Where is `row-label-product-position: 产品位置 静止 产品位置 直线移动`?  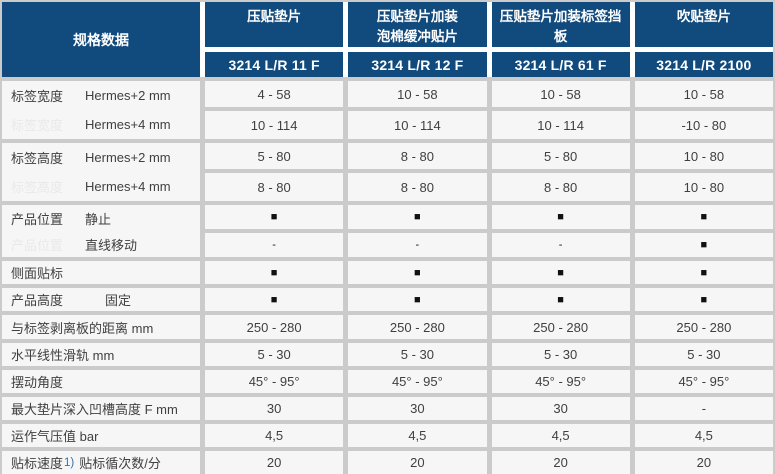
row-label-product-position: 产品位置 静止 产品位置 直线移动 is located at coordinates (101, 231).